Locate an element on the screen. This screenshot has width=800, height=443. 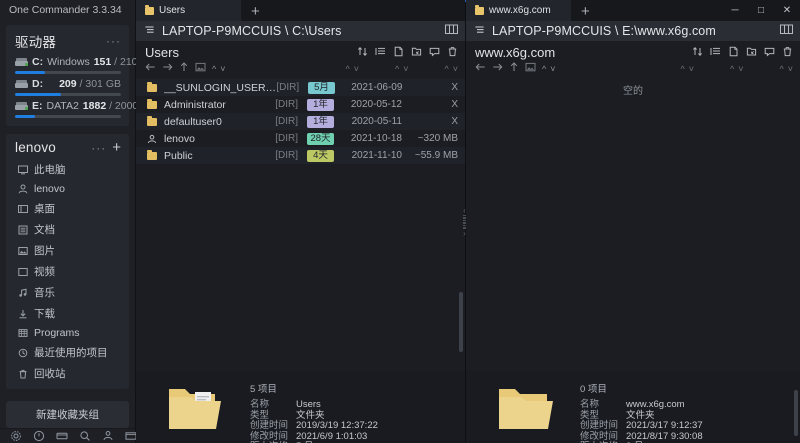
sidebar-item-downloads: 下载 is located at coordinates (67, 313).